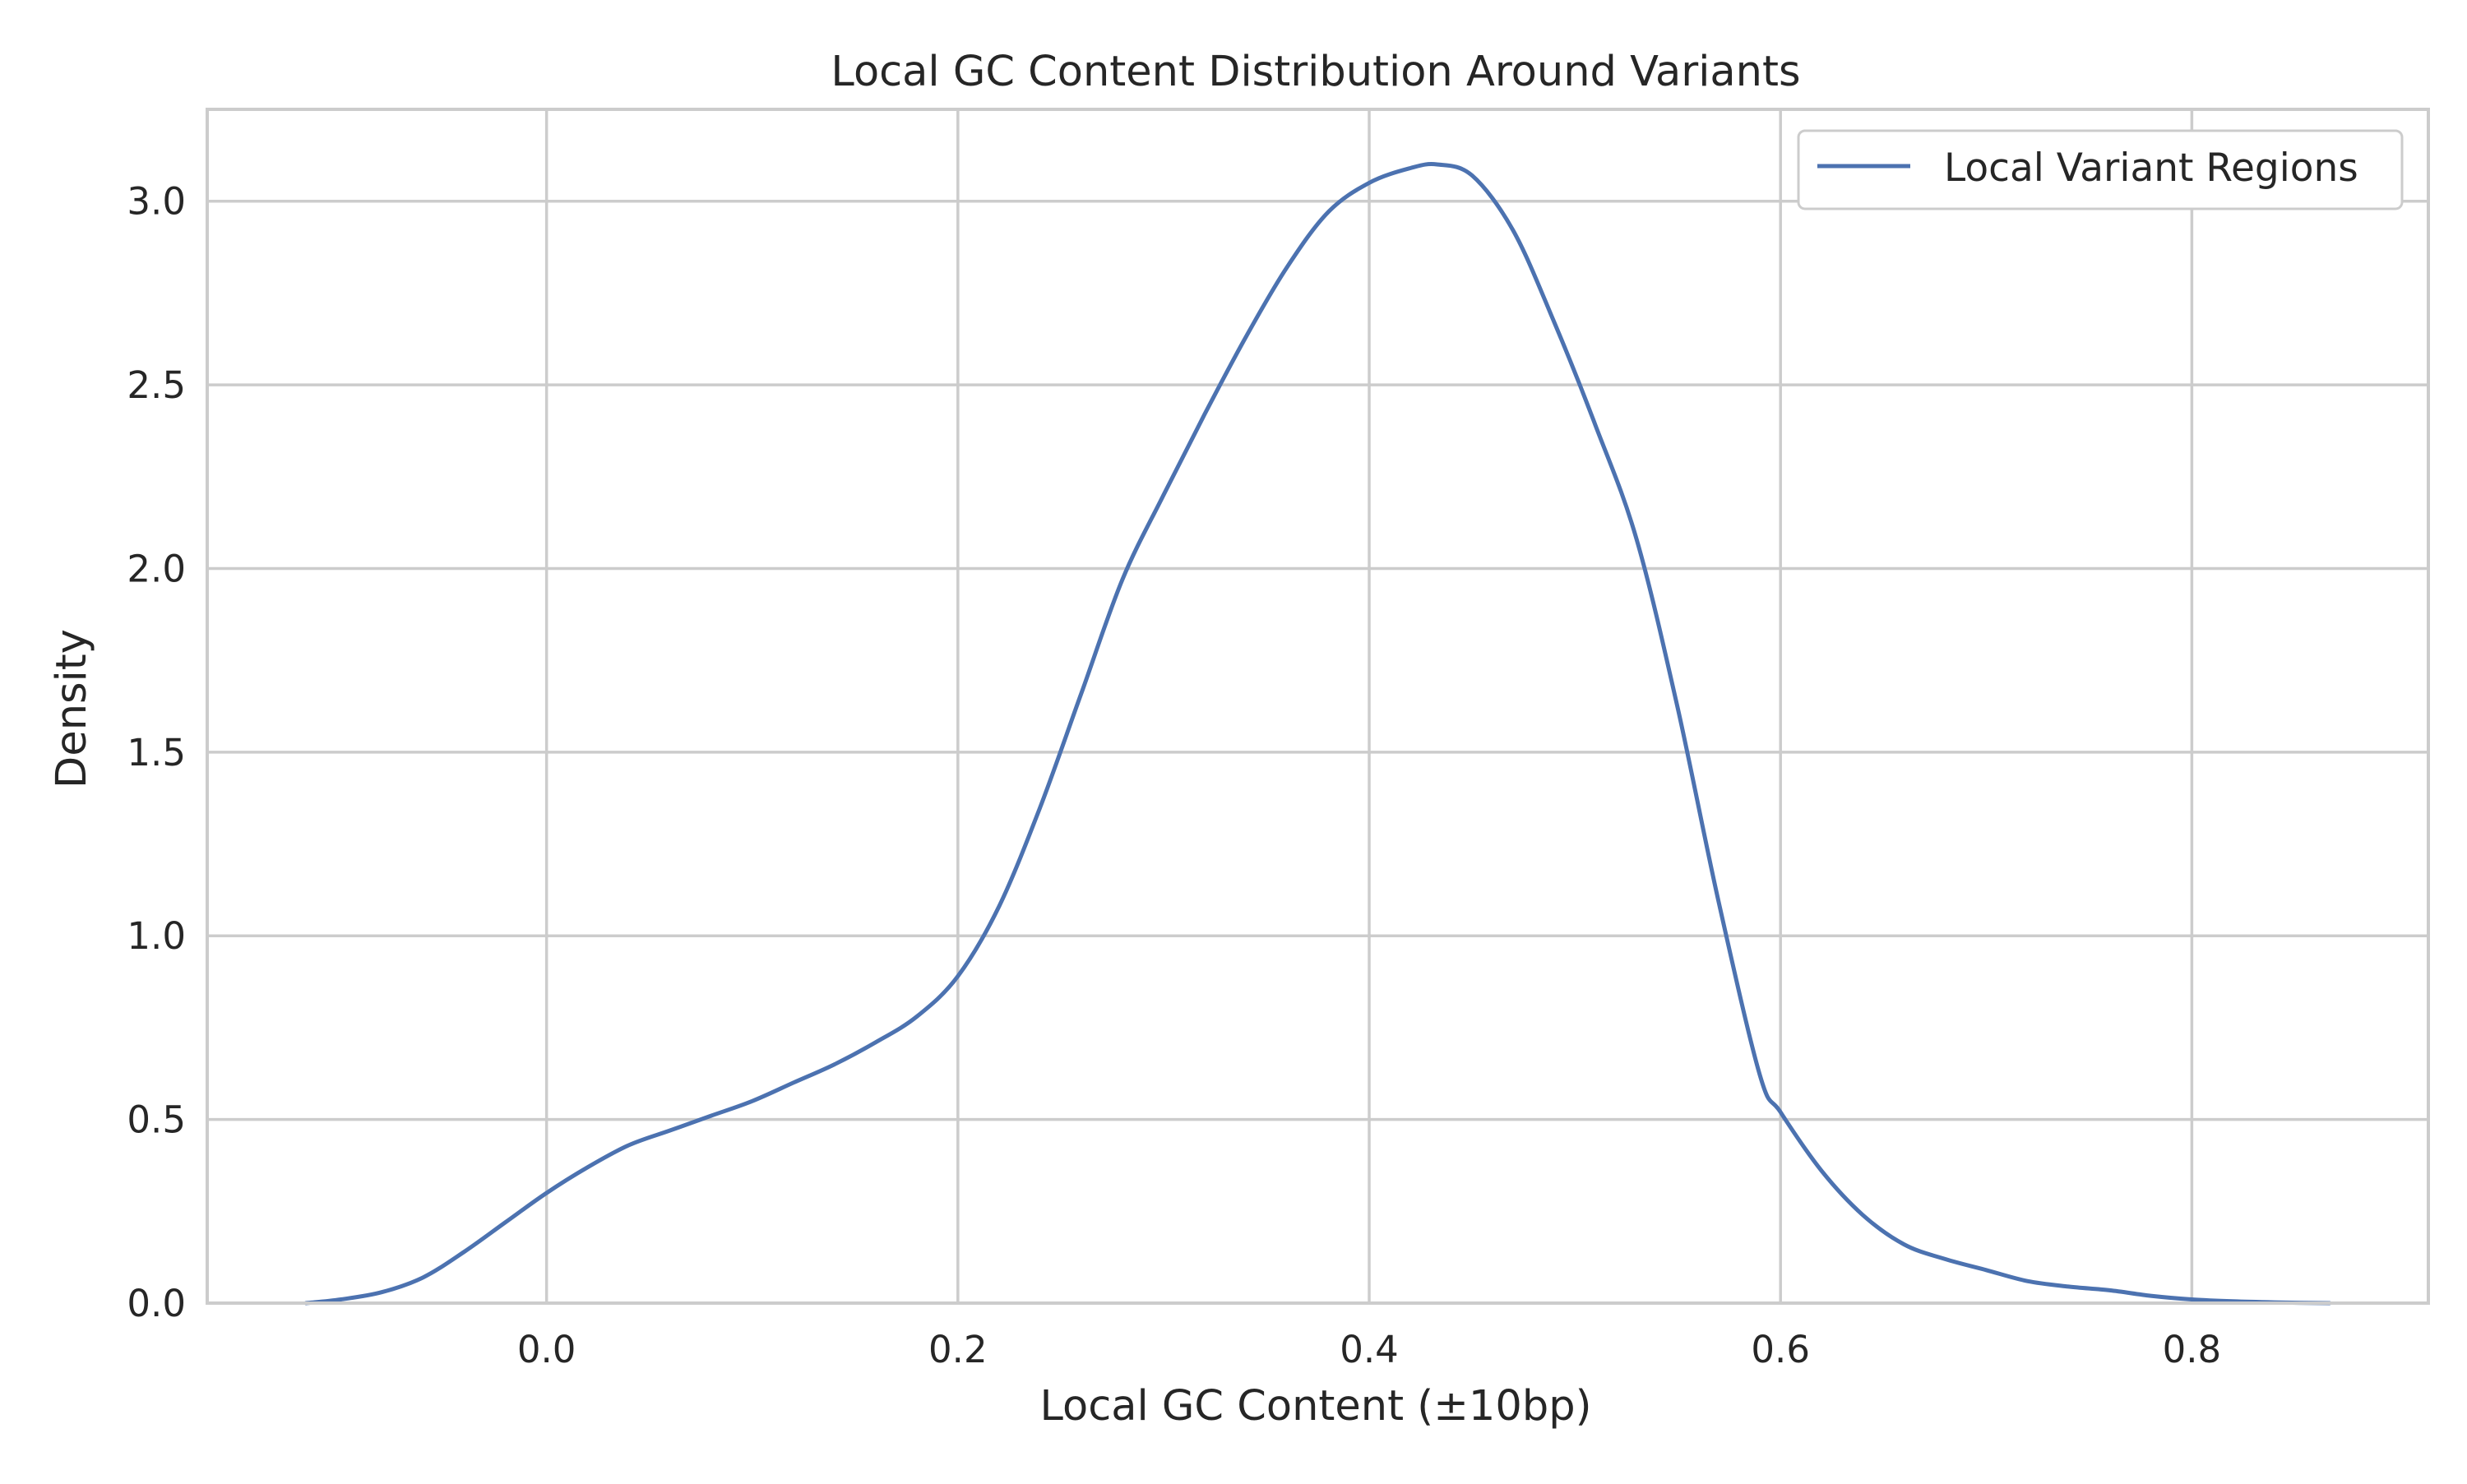 Image resolution: width=2467 pixels, height=1484 pixels. Describe the element at coordinates (546, 1349) in the screenshot. I see `x-tick-label: 0.0` at that location.